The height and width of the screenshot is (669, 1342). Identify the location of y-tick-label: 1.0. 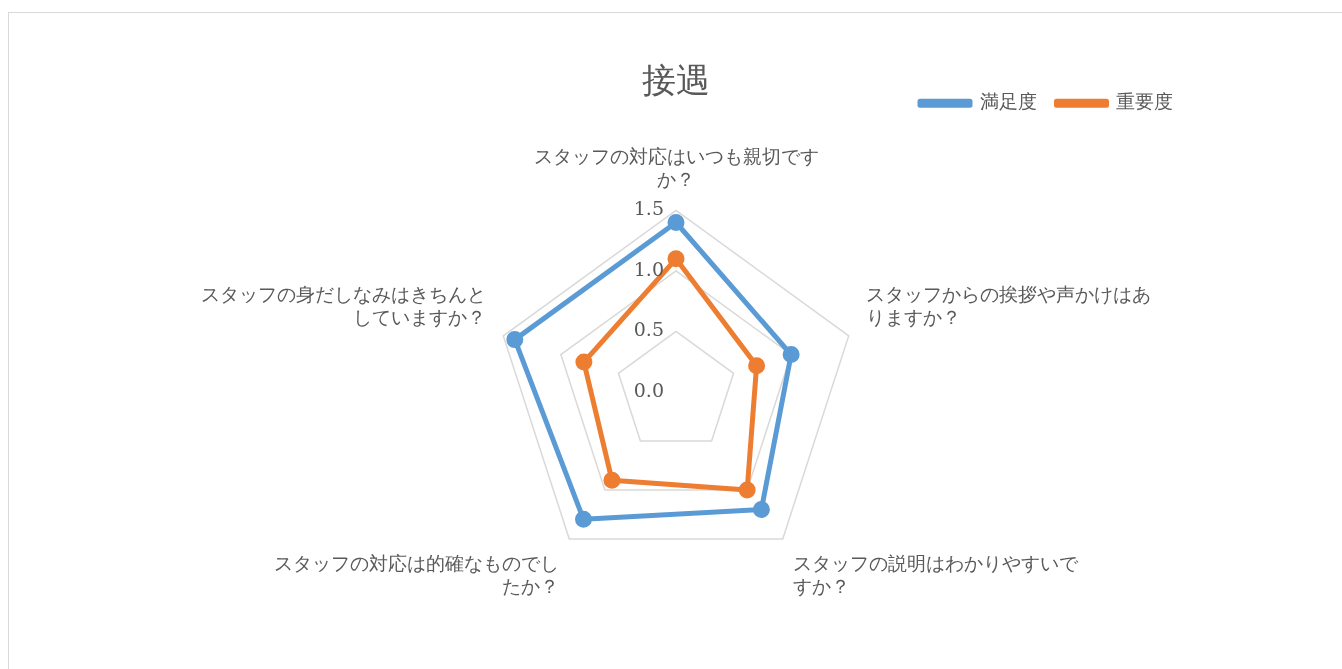
(648, 268).